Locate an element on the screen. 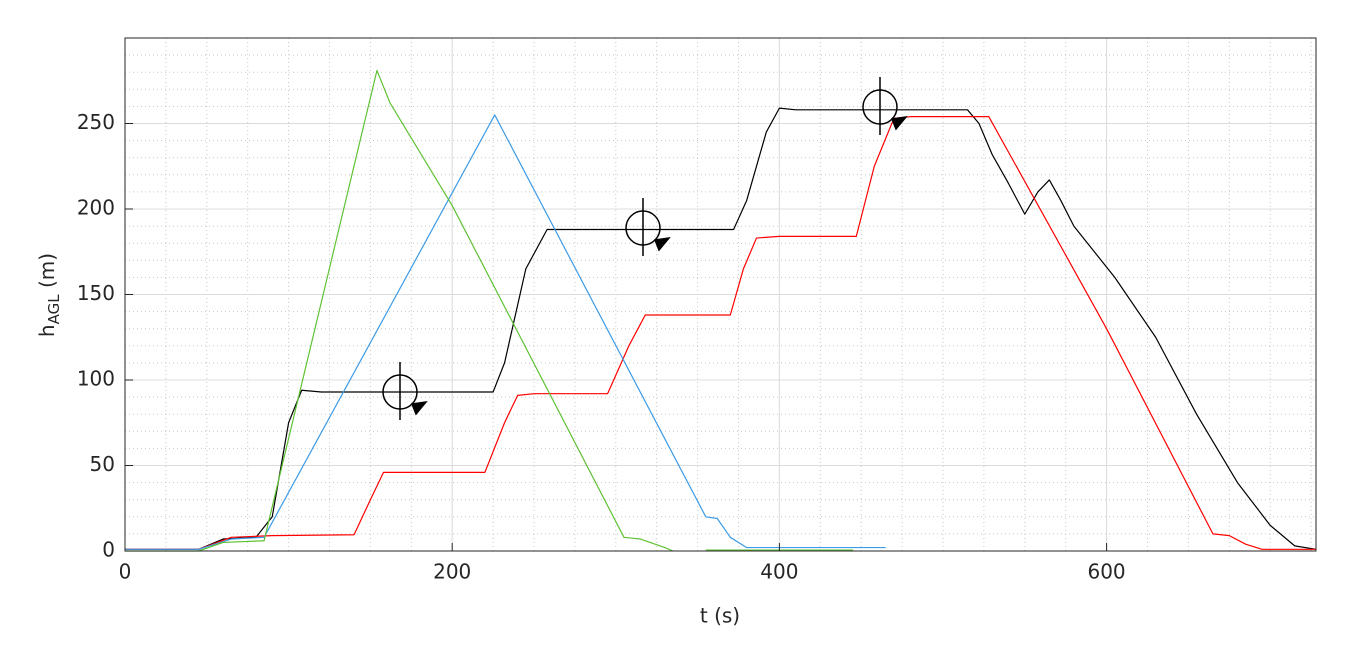  y-axis-label: hAGL (m) is located at coordinates (49, 295).